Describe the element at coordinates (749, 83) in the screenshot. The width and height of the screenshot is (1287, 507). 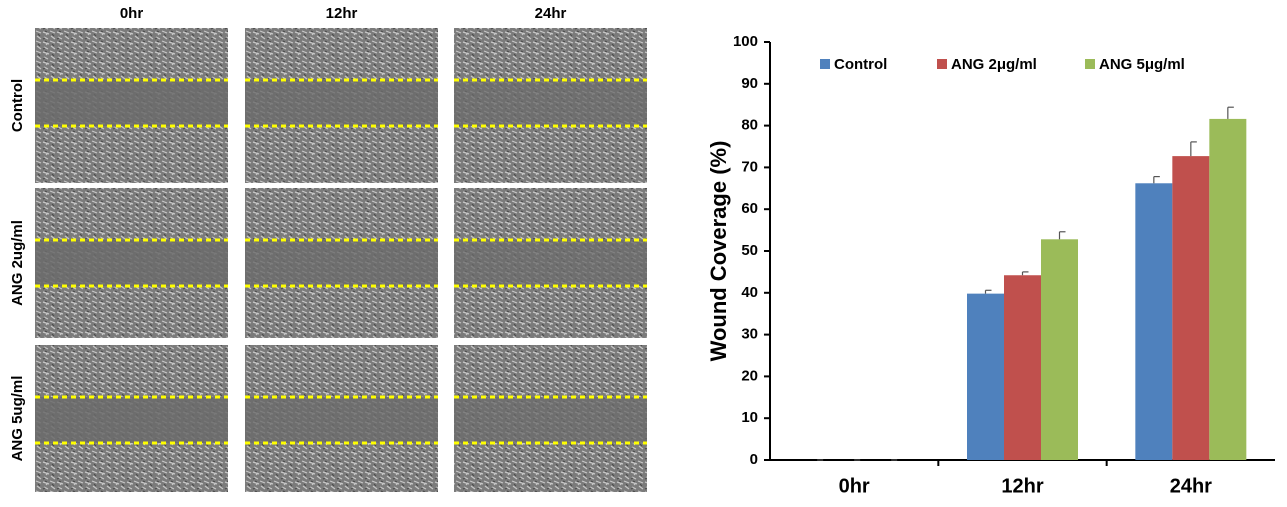
I see `y-tick-label: 90` at that location.